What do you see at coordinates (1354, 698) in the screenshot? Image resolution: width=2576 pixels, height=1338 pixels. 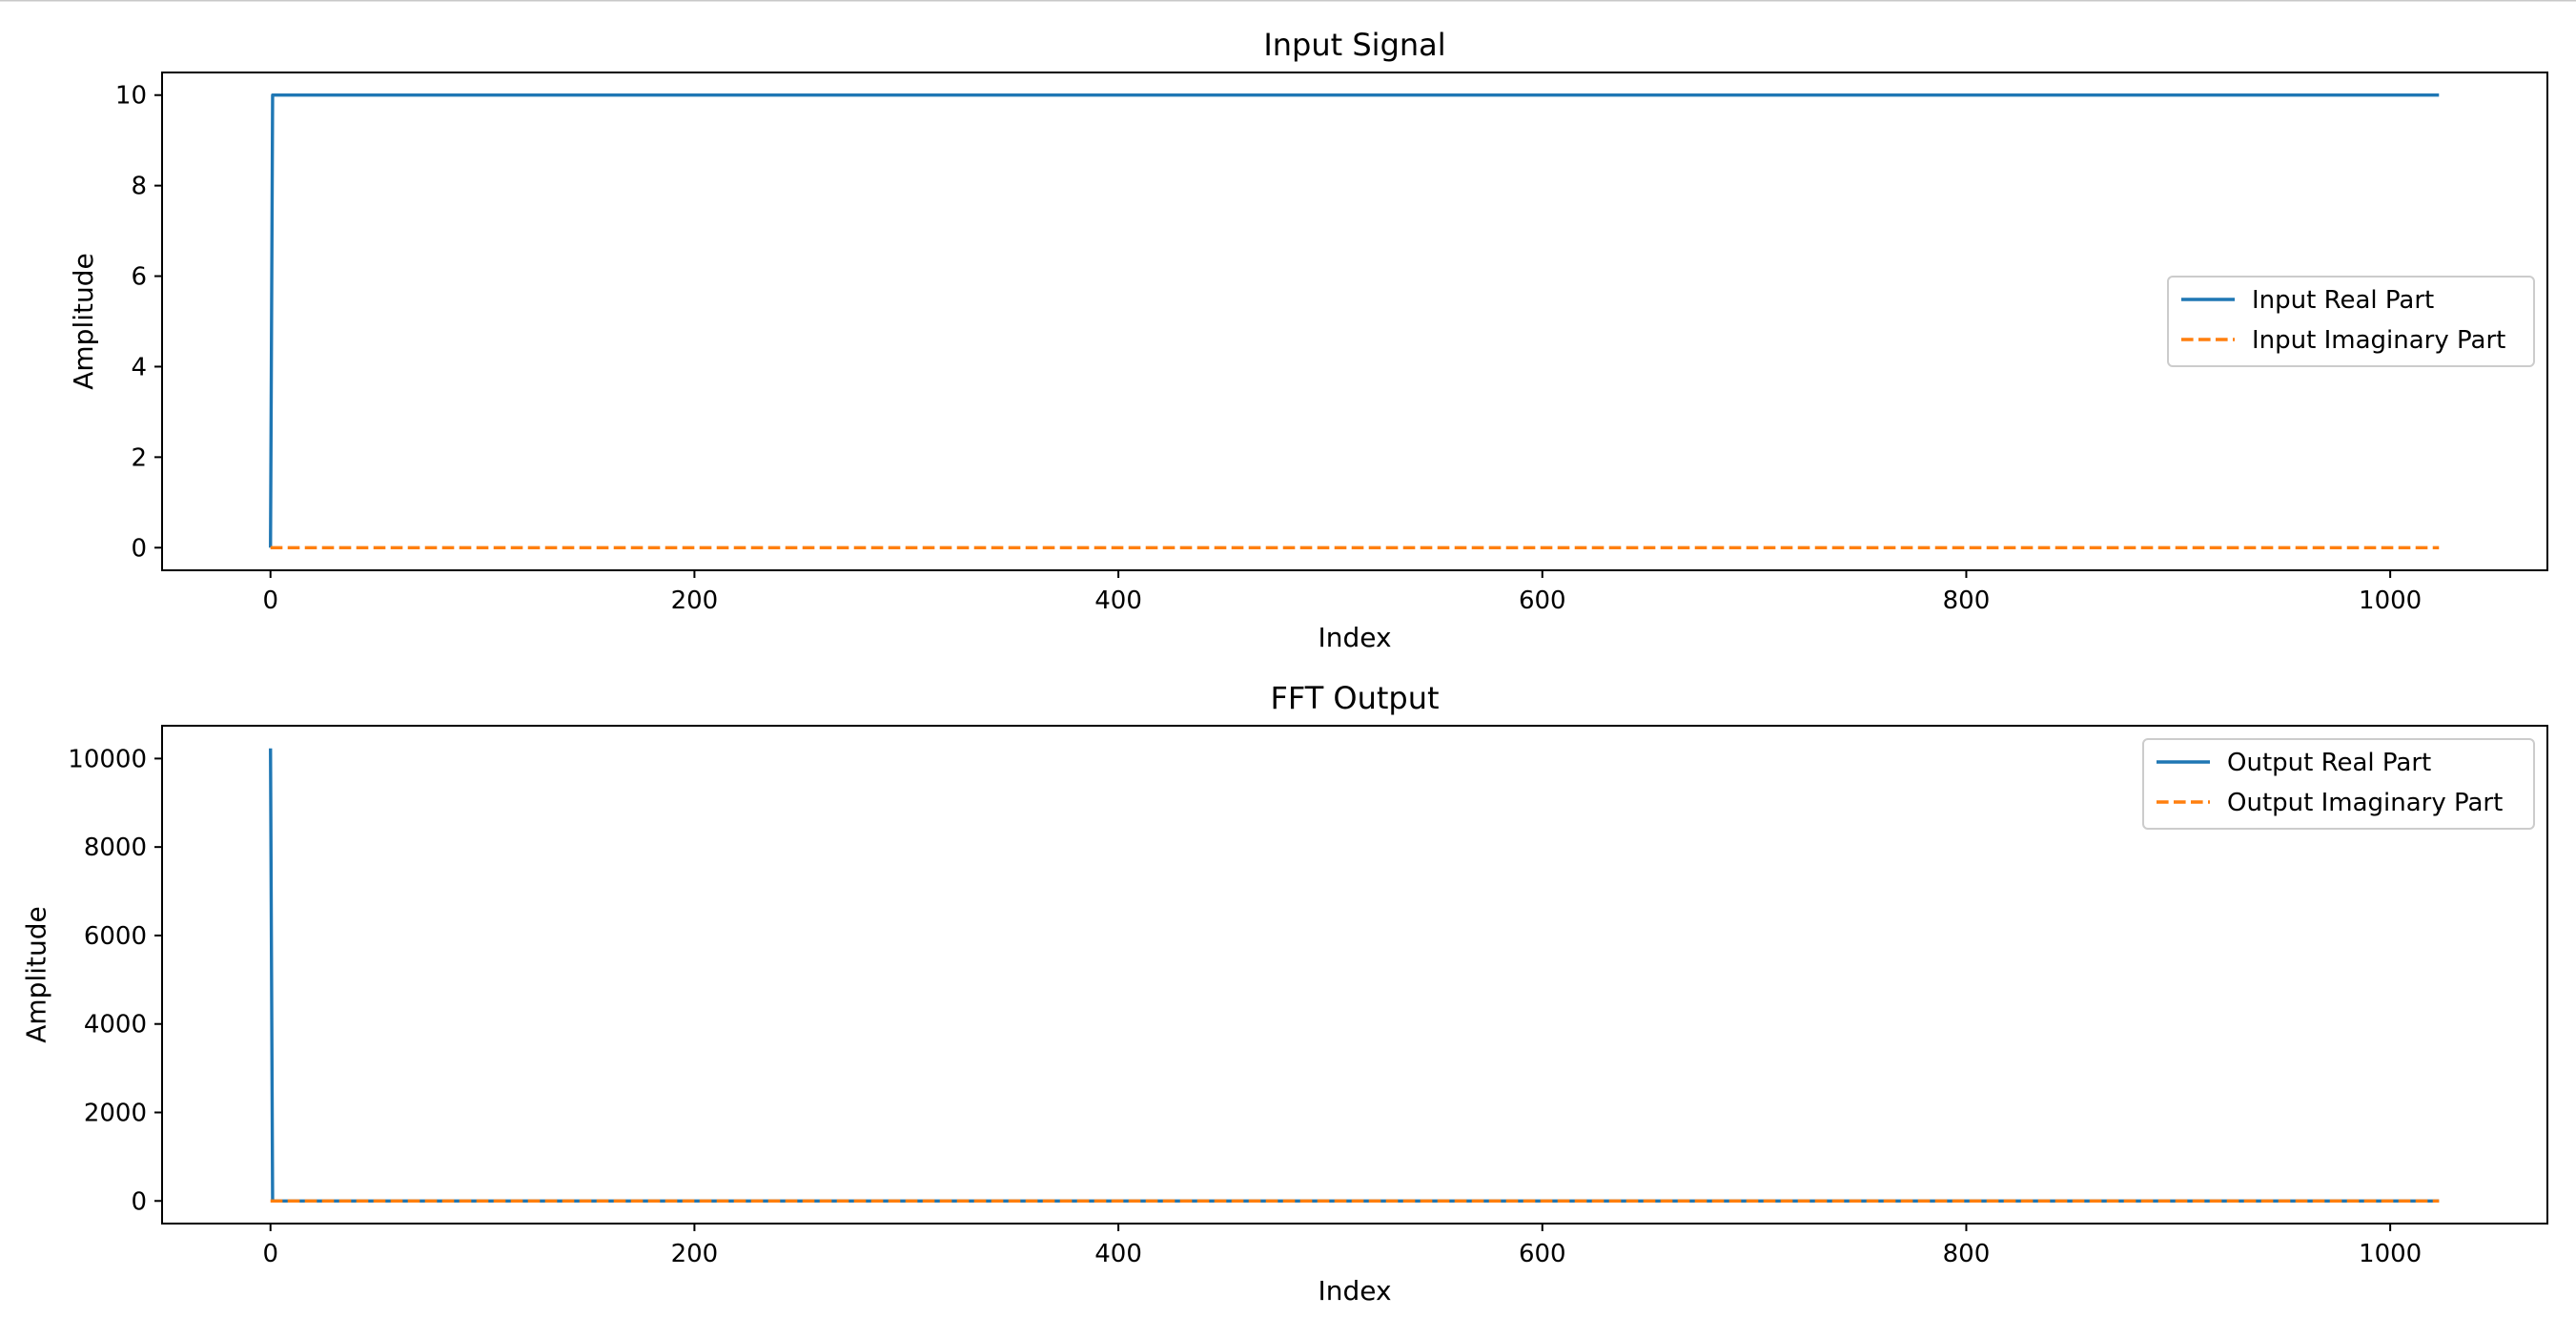 I see `chart-title: FFT Output` at bounding box center [1354, 698].